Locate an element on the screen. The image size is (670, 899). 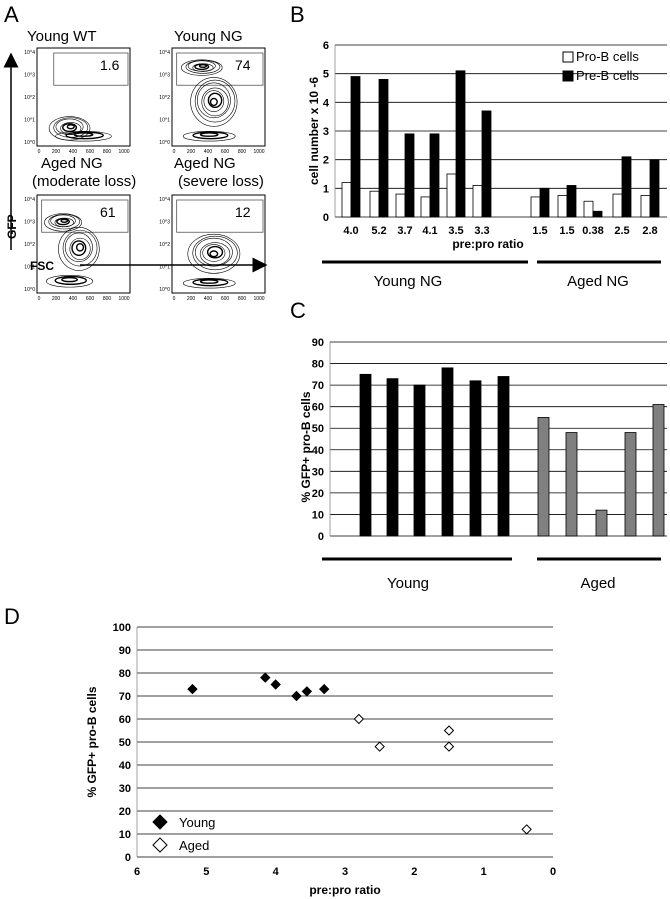
chart-c-y-tick: 10 is located at coordinates (318, 515).